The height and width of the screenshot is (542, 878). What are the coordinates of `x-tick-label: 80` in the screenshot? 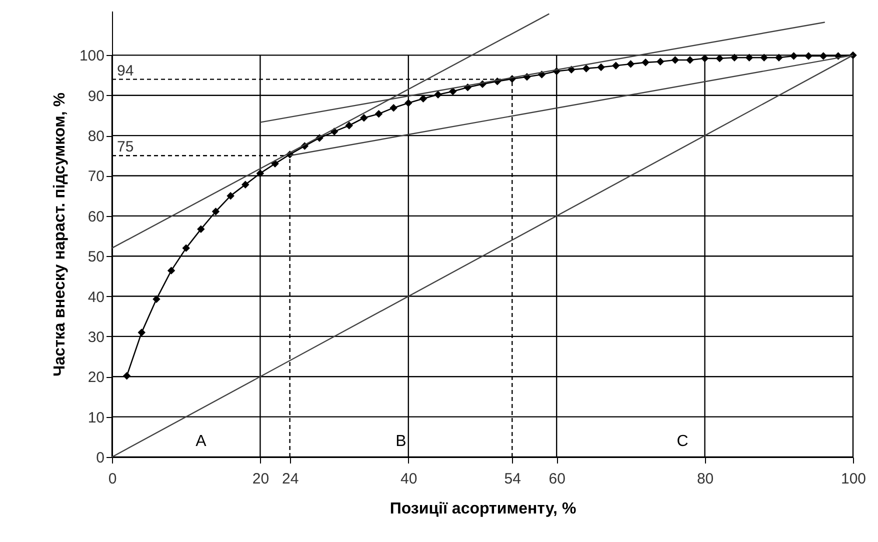 It's located at (705, 479).